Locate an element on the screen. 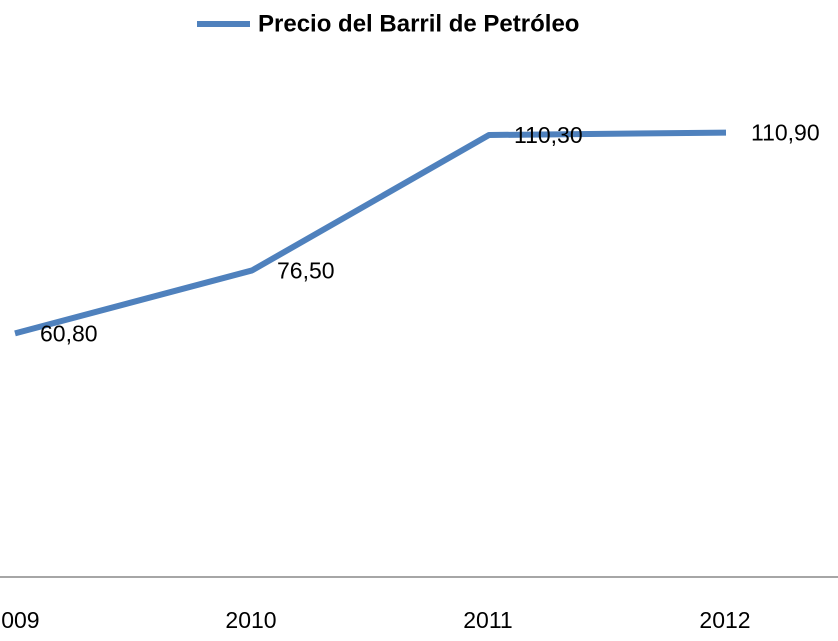 The width and height of the screenshot is (838, 641). x-tick-label: 2009 is located at coordinates (20, 620).